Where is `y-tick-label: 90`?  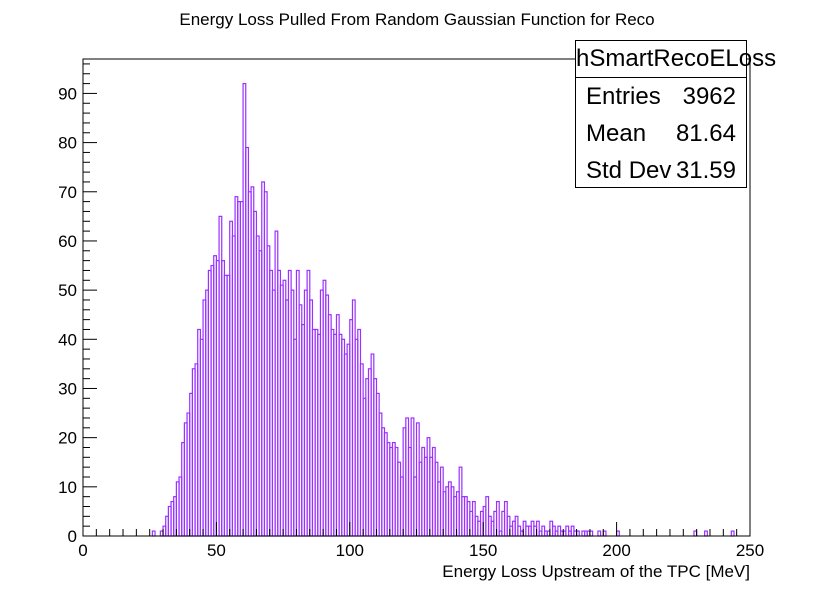 y-tick-label: 90 is located at coordinates (67, 93).